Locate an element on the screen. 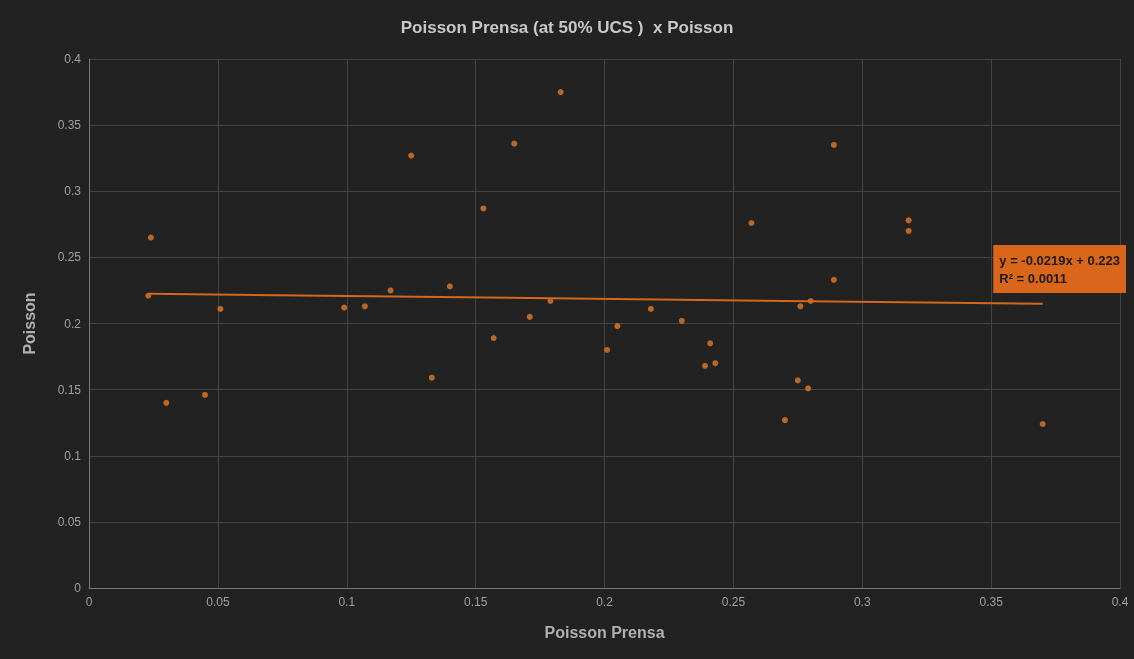 The height and width of the screenshot is (659, 1134). annotation: y = -0.0219x + 0.223 R² = 0.0011 is located at coordinates (1060, 269).